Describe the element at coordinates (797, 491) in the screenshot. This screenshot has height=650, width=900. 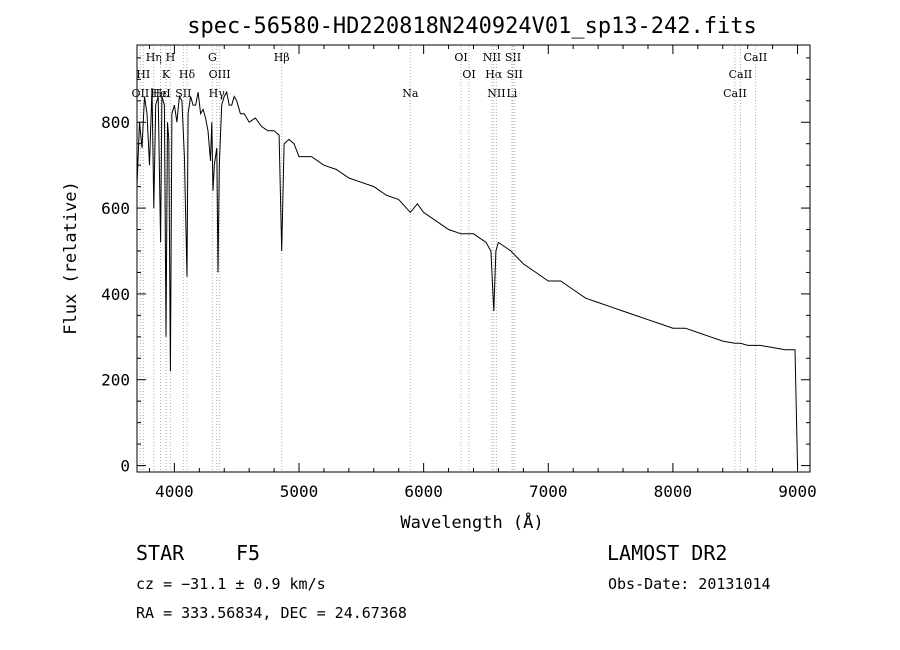
I see `x-tick-label: 9000` at that location.